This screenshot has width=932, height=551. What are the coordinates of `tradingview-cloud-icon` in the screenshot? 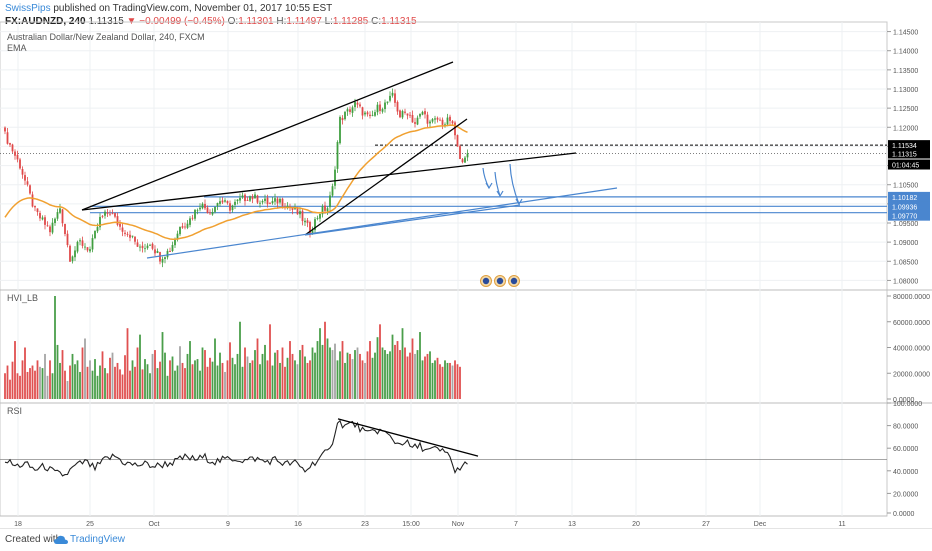 It's located at (61, 540).